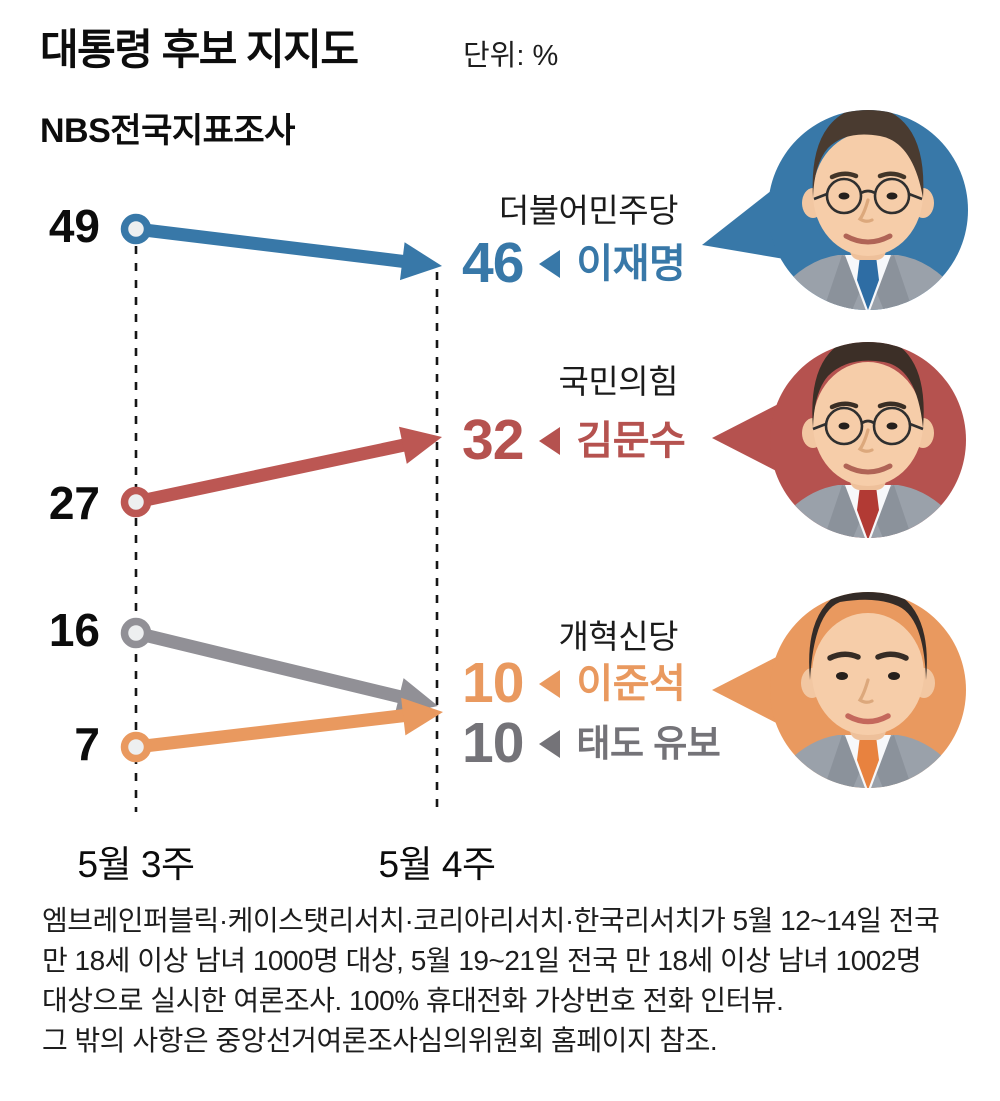  What do you see at coordinates (868, 210) in the screenshot?
I see `portrait-face` at bounding box center [868, 210].